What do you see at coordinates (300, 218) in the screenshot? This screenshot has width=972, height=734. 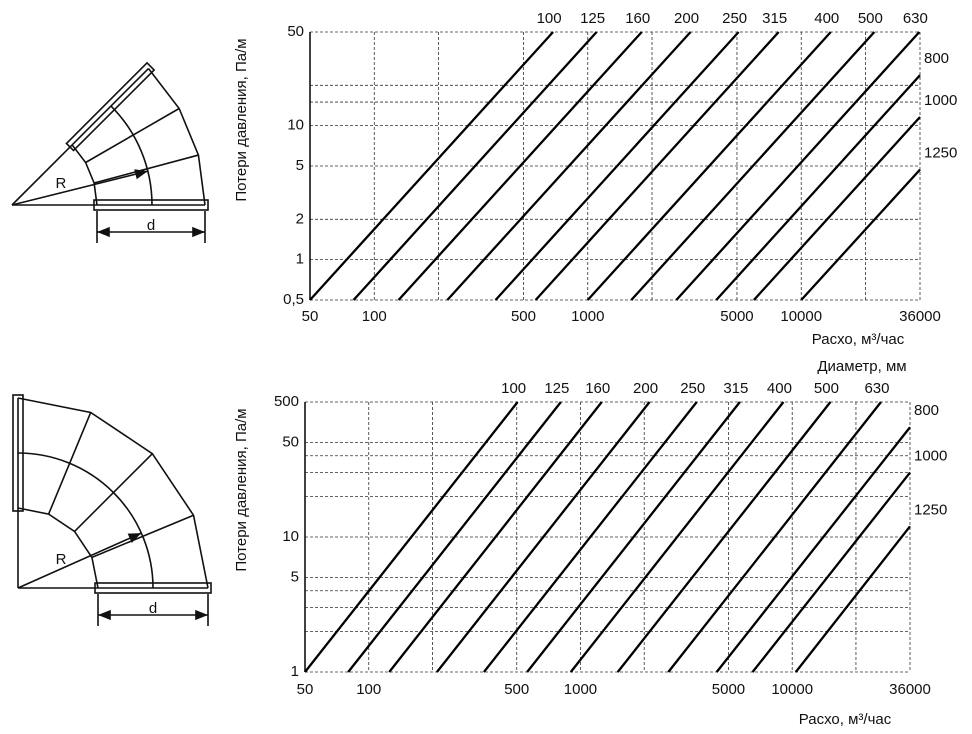 I see `y-tick-label: 2` at bounding box center [300, 218].